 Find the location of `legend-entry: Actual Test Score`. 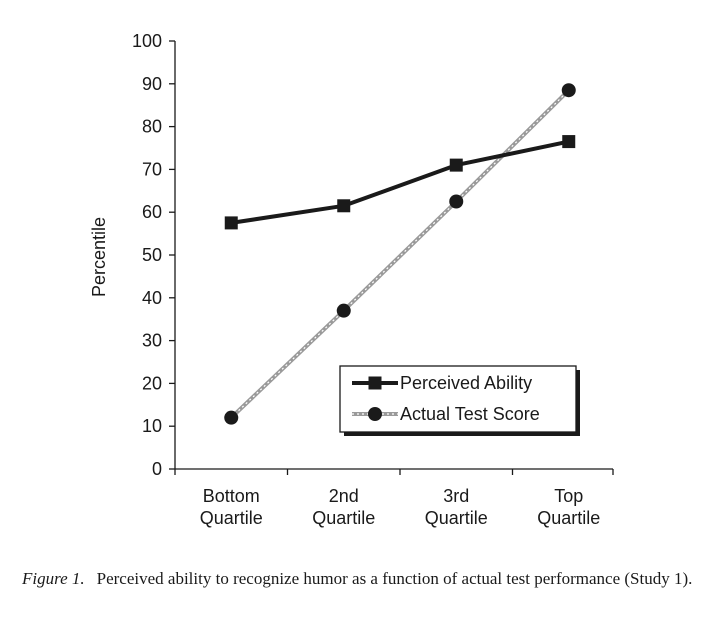

legend-entry: Actual Test Score is located at coordinates (446, 414).